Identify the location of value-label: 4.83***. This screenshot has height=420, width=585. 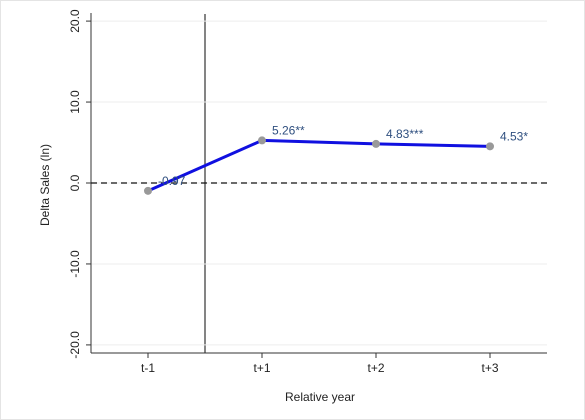
(405, 134).